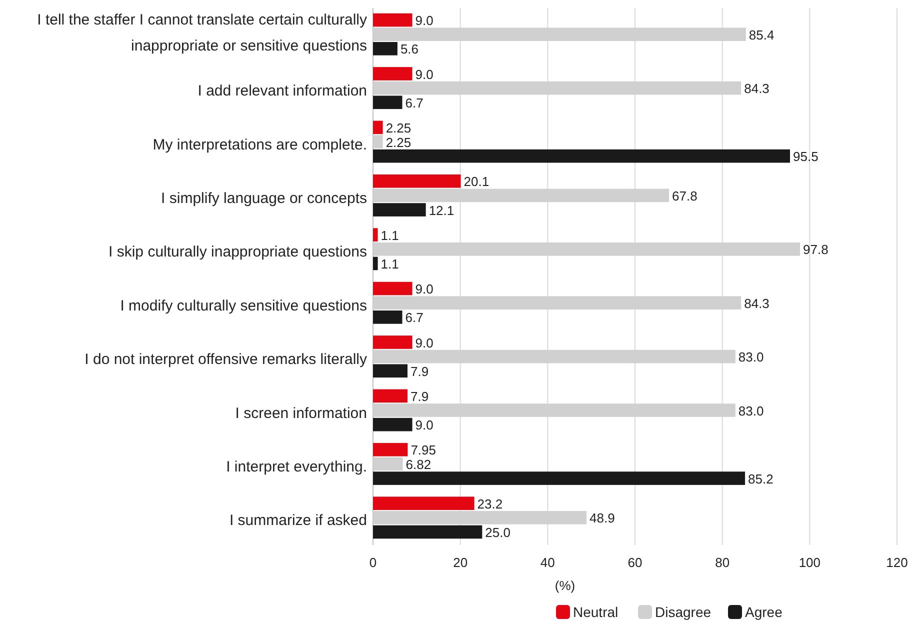  What do you see at coordinates (409, 49) in the screenshot?
I see `data-label: 5.6` at bounding box center [409, 49].